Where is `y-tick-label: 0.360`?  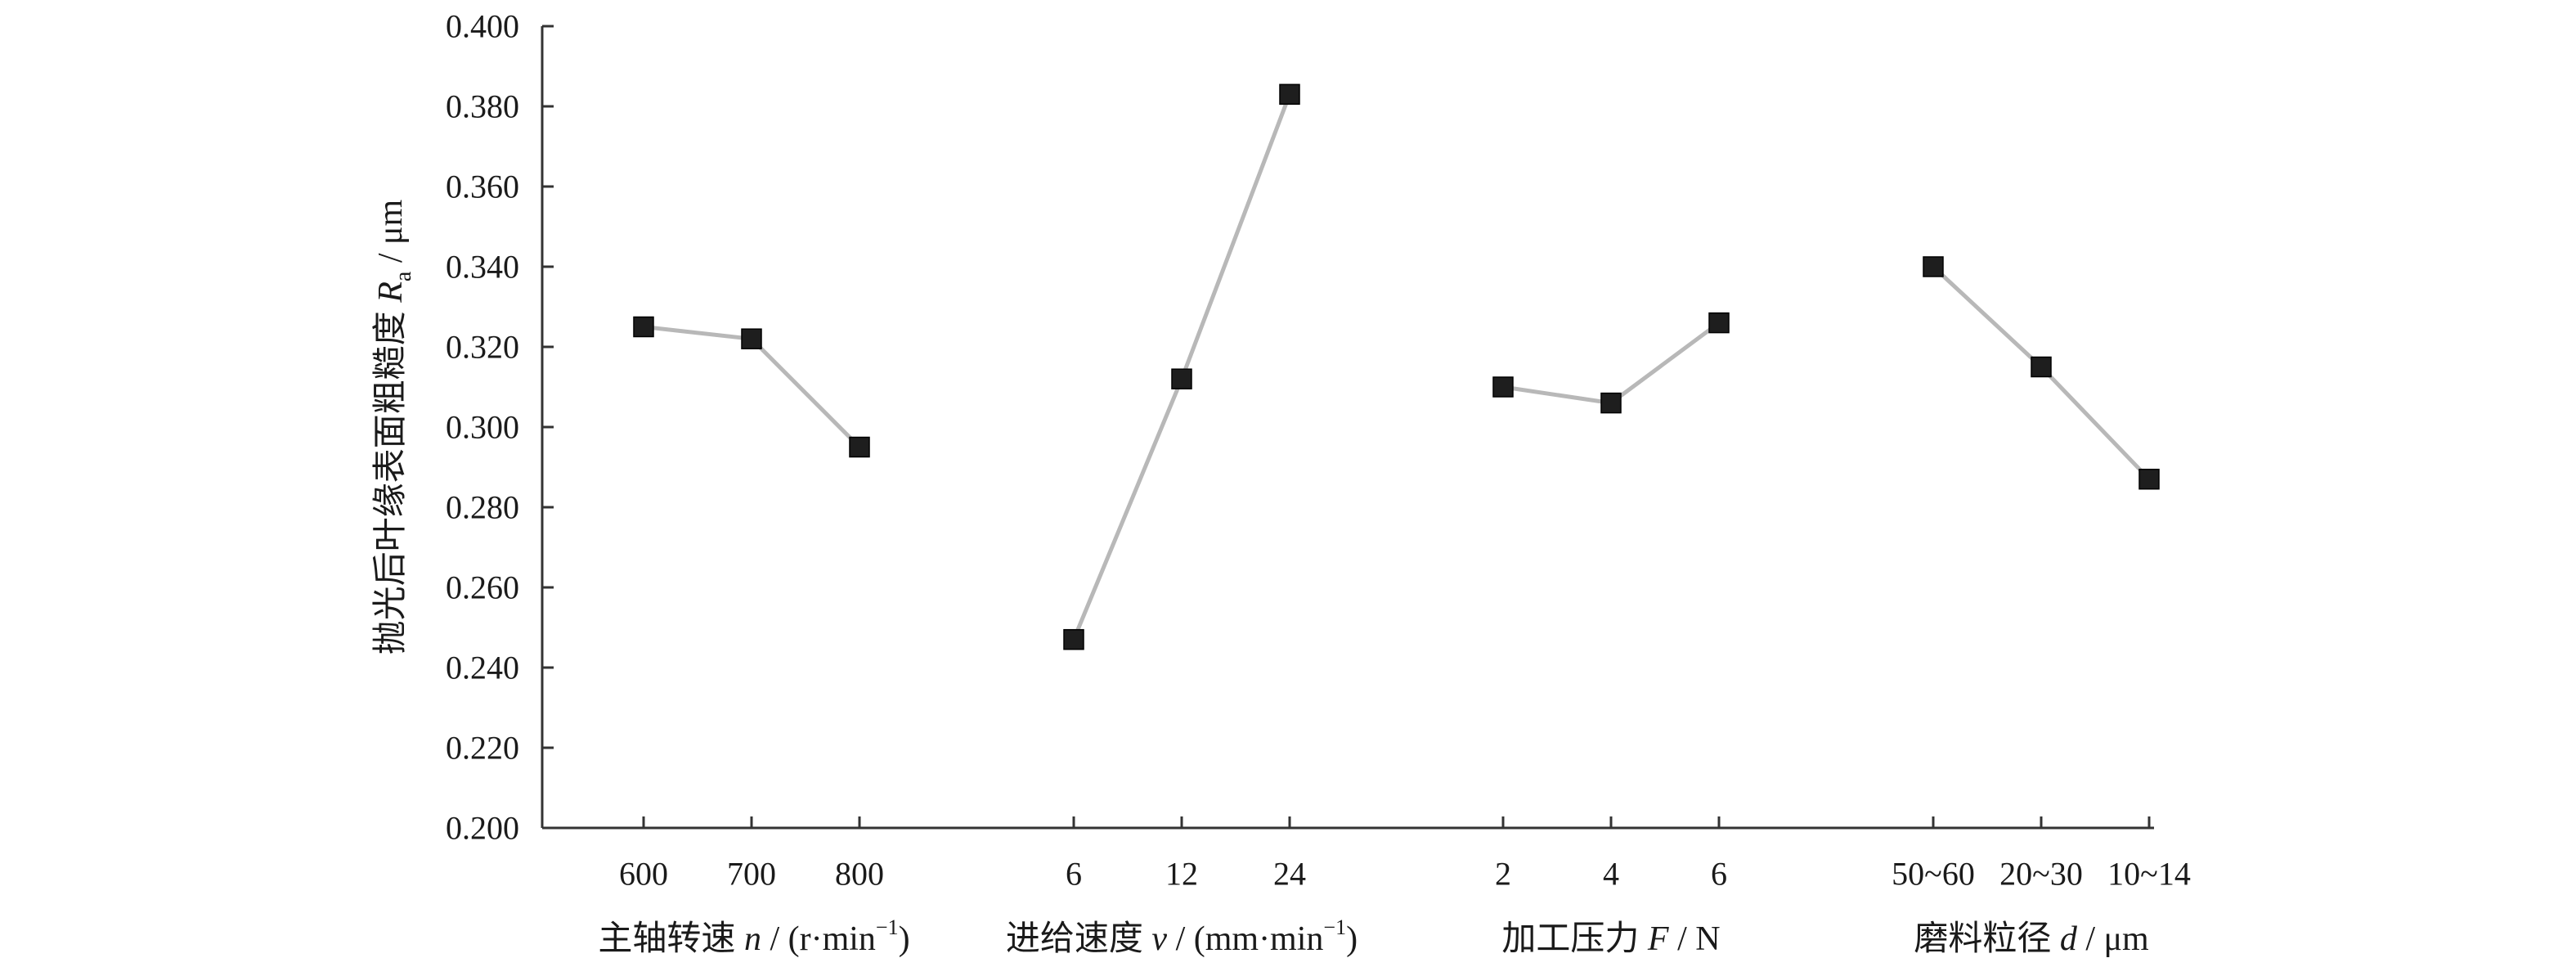 y-tick-label: 0.360 is located at coordinates (483, 187).